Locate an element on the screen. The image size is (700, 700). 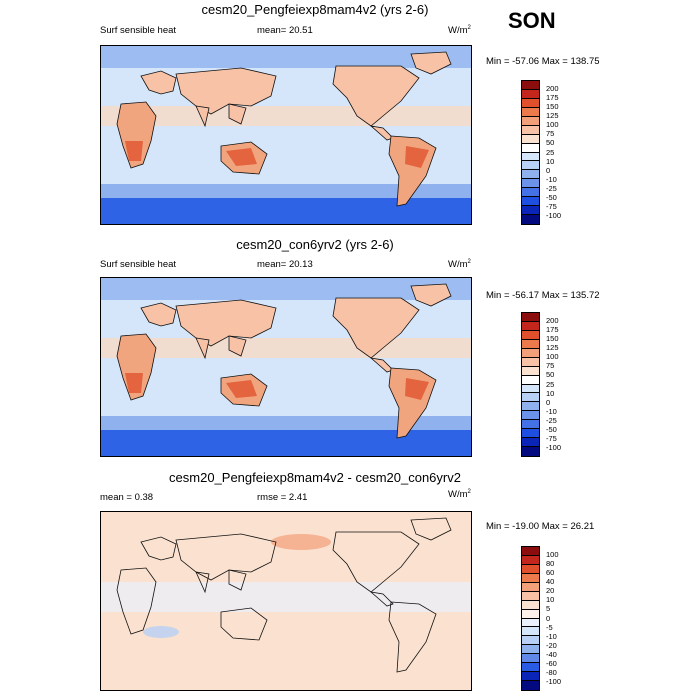
land-africa is located at coordinates (136, 601).